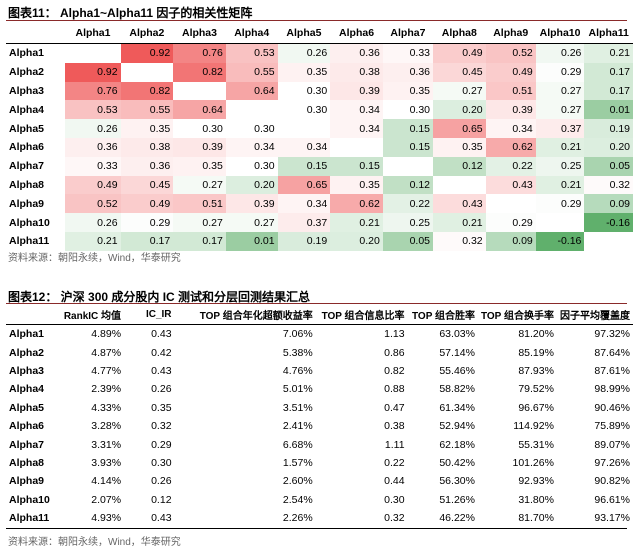  Describe the element at coordinates (612, 426) in the screenshot. I see `table-cell: 75.89%` at that location.